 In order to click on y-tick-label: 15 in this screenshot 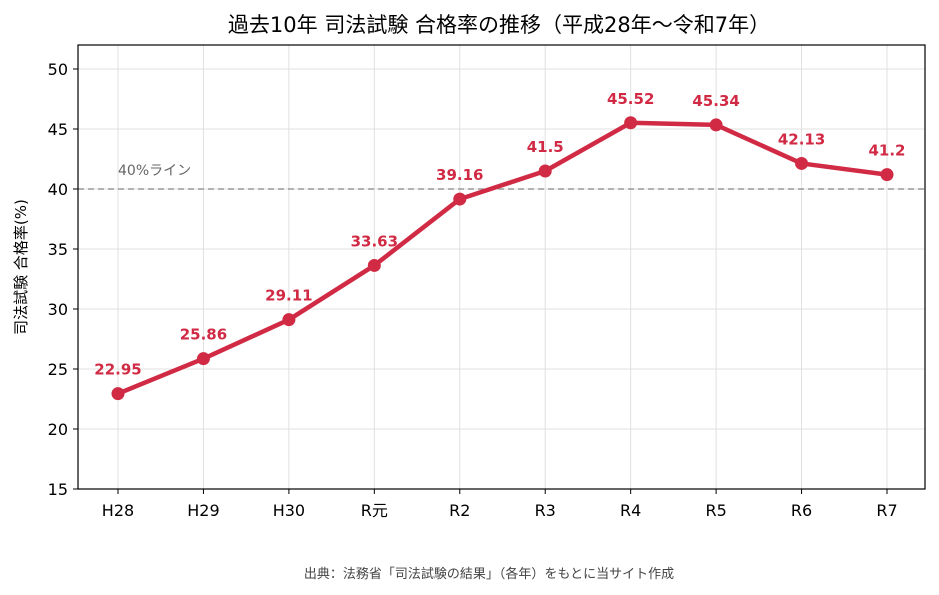, I will do `click(58, 489)`.